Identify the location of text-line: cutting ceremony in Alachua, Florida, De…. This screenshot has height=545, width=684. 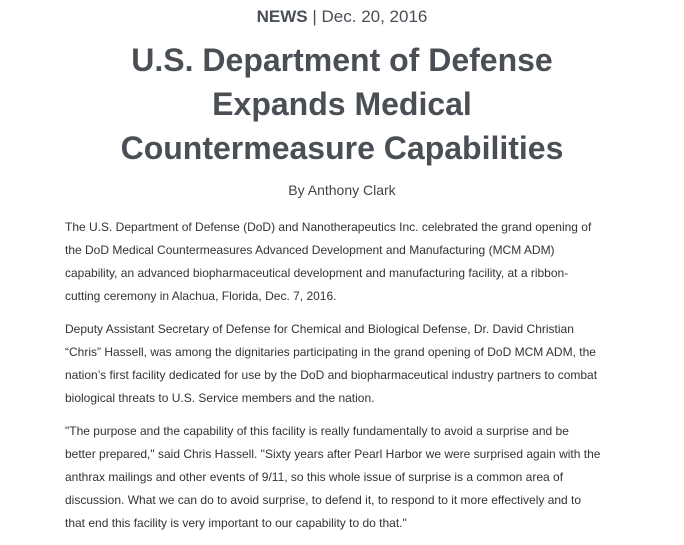
(201, 296).